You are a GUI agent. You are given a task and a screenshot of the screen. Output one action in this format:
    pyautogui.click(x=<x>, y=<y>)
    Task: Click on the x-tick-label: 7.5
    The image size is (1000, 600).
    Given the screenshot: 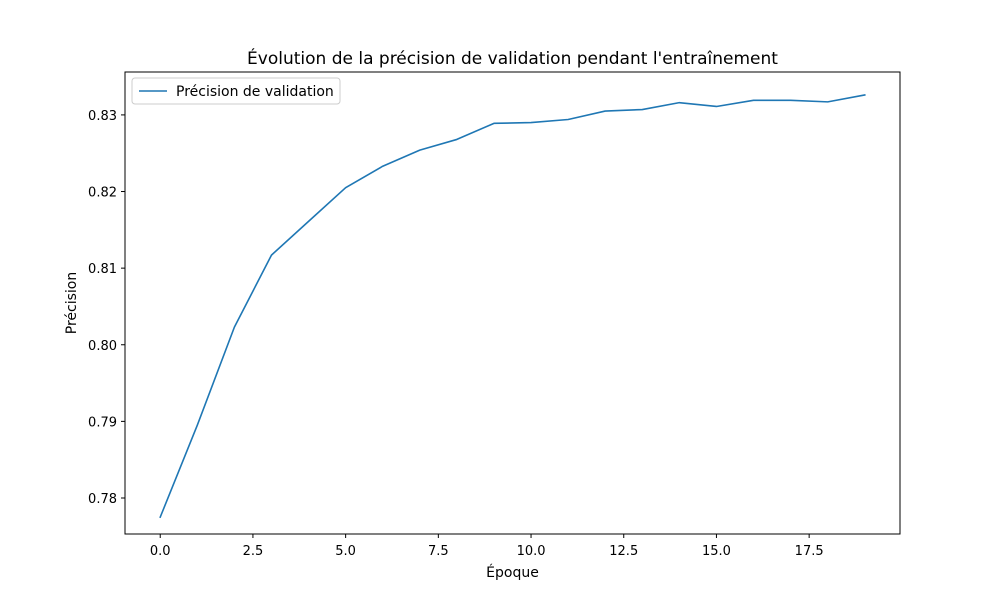 What is the action you would take?
    pyautogui.click(x=438, y=551)
    